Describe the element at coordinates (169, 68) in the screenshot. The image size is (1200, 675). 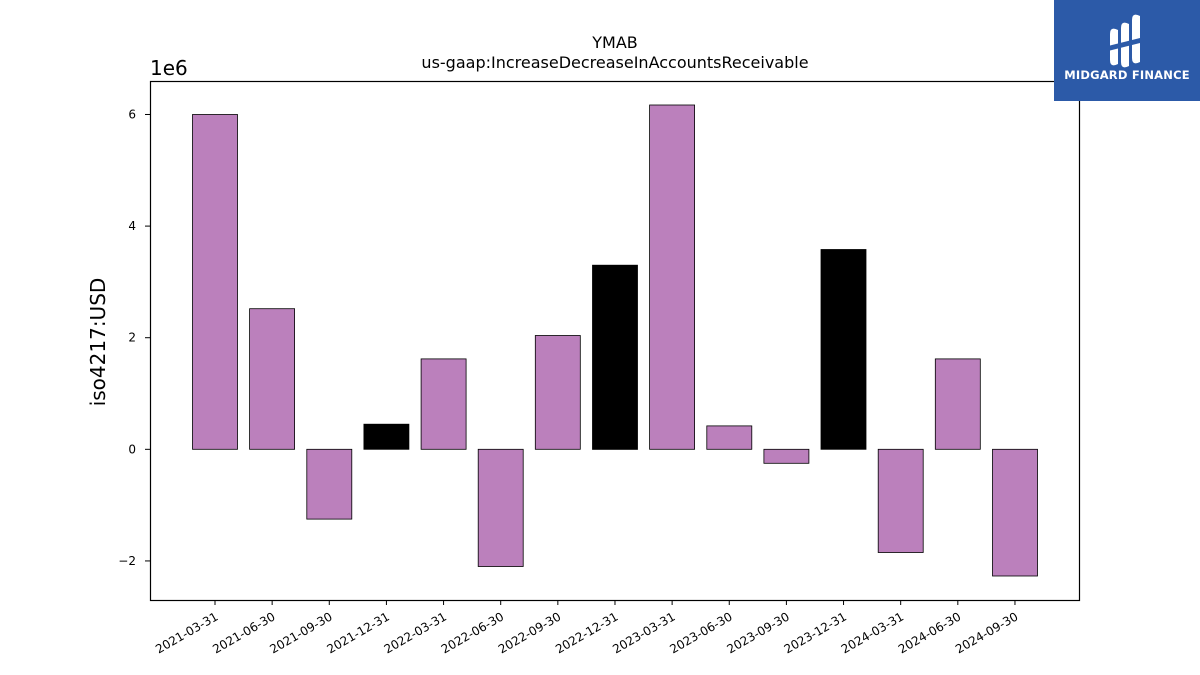
I see `y-multiplier-label: 1e6` at that location.